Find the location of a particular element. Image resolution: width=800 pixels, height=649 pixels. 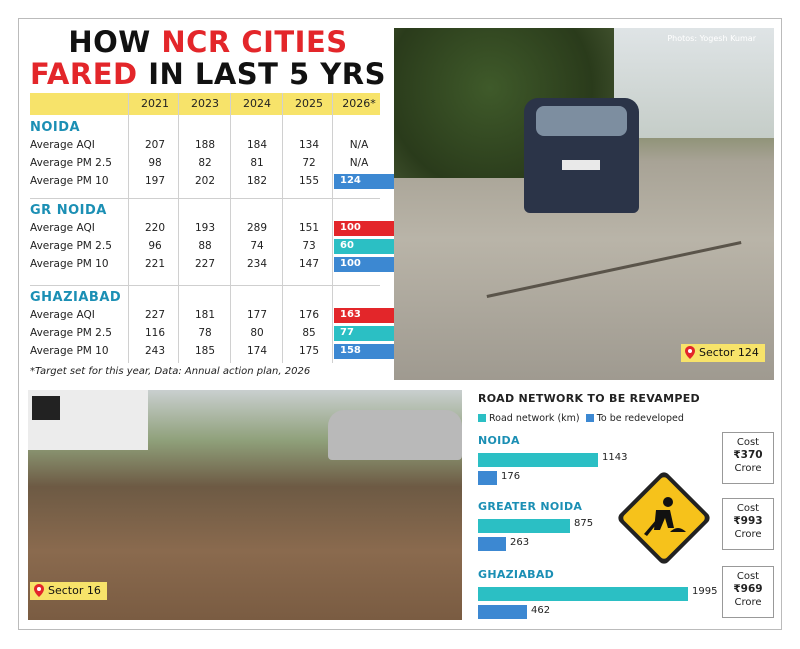

road-network-value: 1995 is located at coordinates (705, 591).